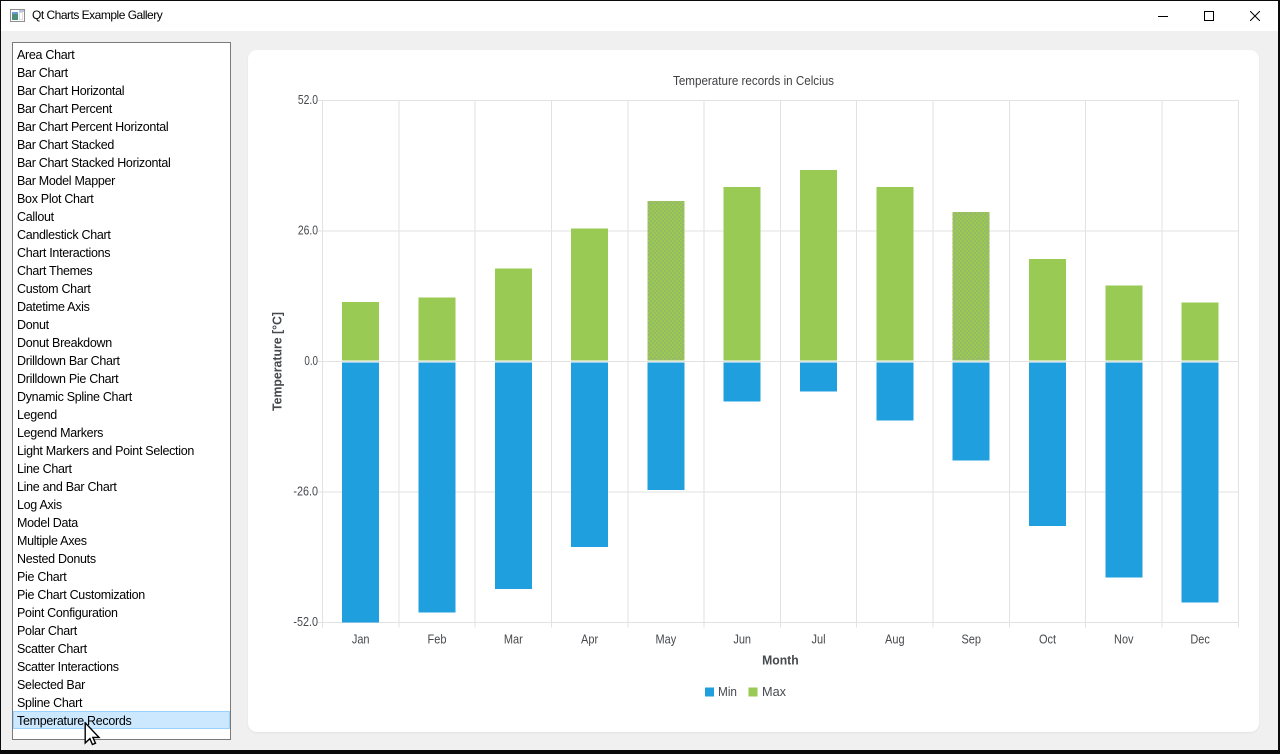  What do you see at coordinates (513, 638) in the screenshot?
I see `svg-text: Mar` at bounding box center [513, 638].